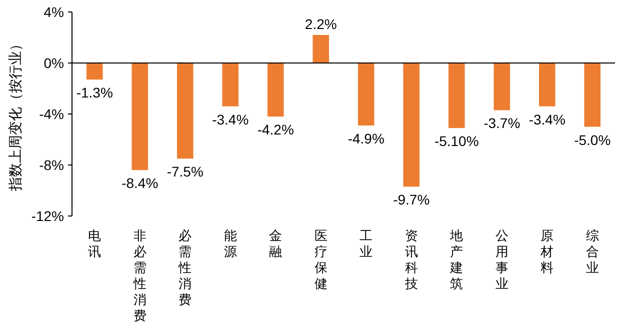 The height and width of the screenshot is (325, 625). I want to click on y-axis-title: 指数上周变化（按行业）, so click(15, 114).